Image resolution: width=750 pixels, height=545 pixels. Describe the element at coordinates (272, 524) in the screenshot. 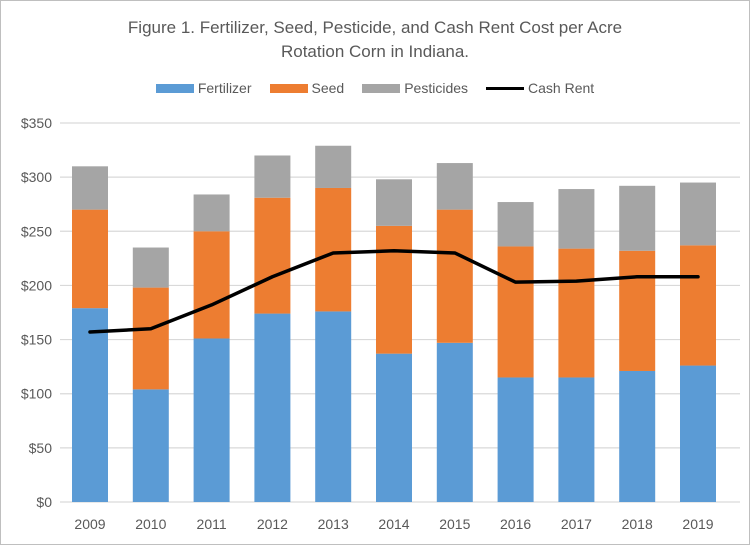

I see `x-tick-label: 2012` at that location.